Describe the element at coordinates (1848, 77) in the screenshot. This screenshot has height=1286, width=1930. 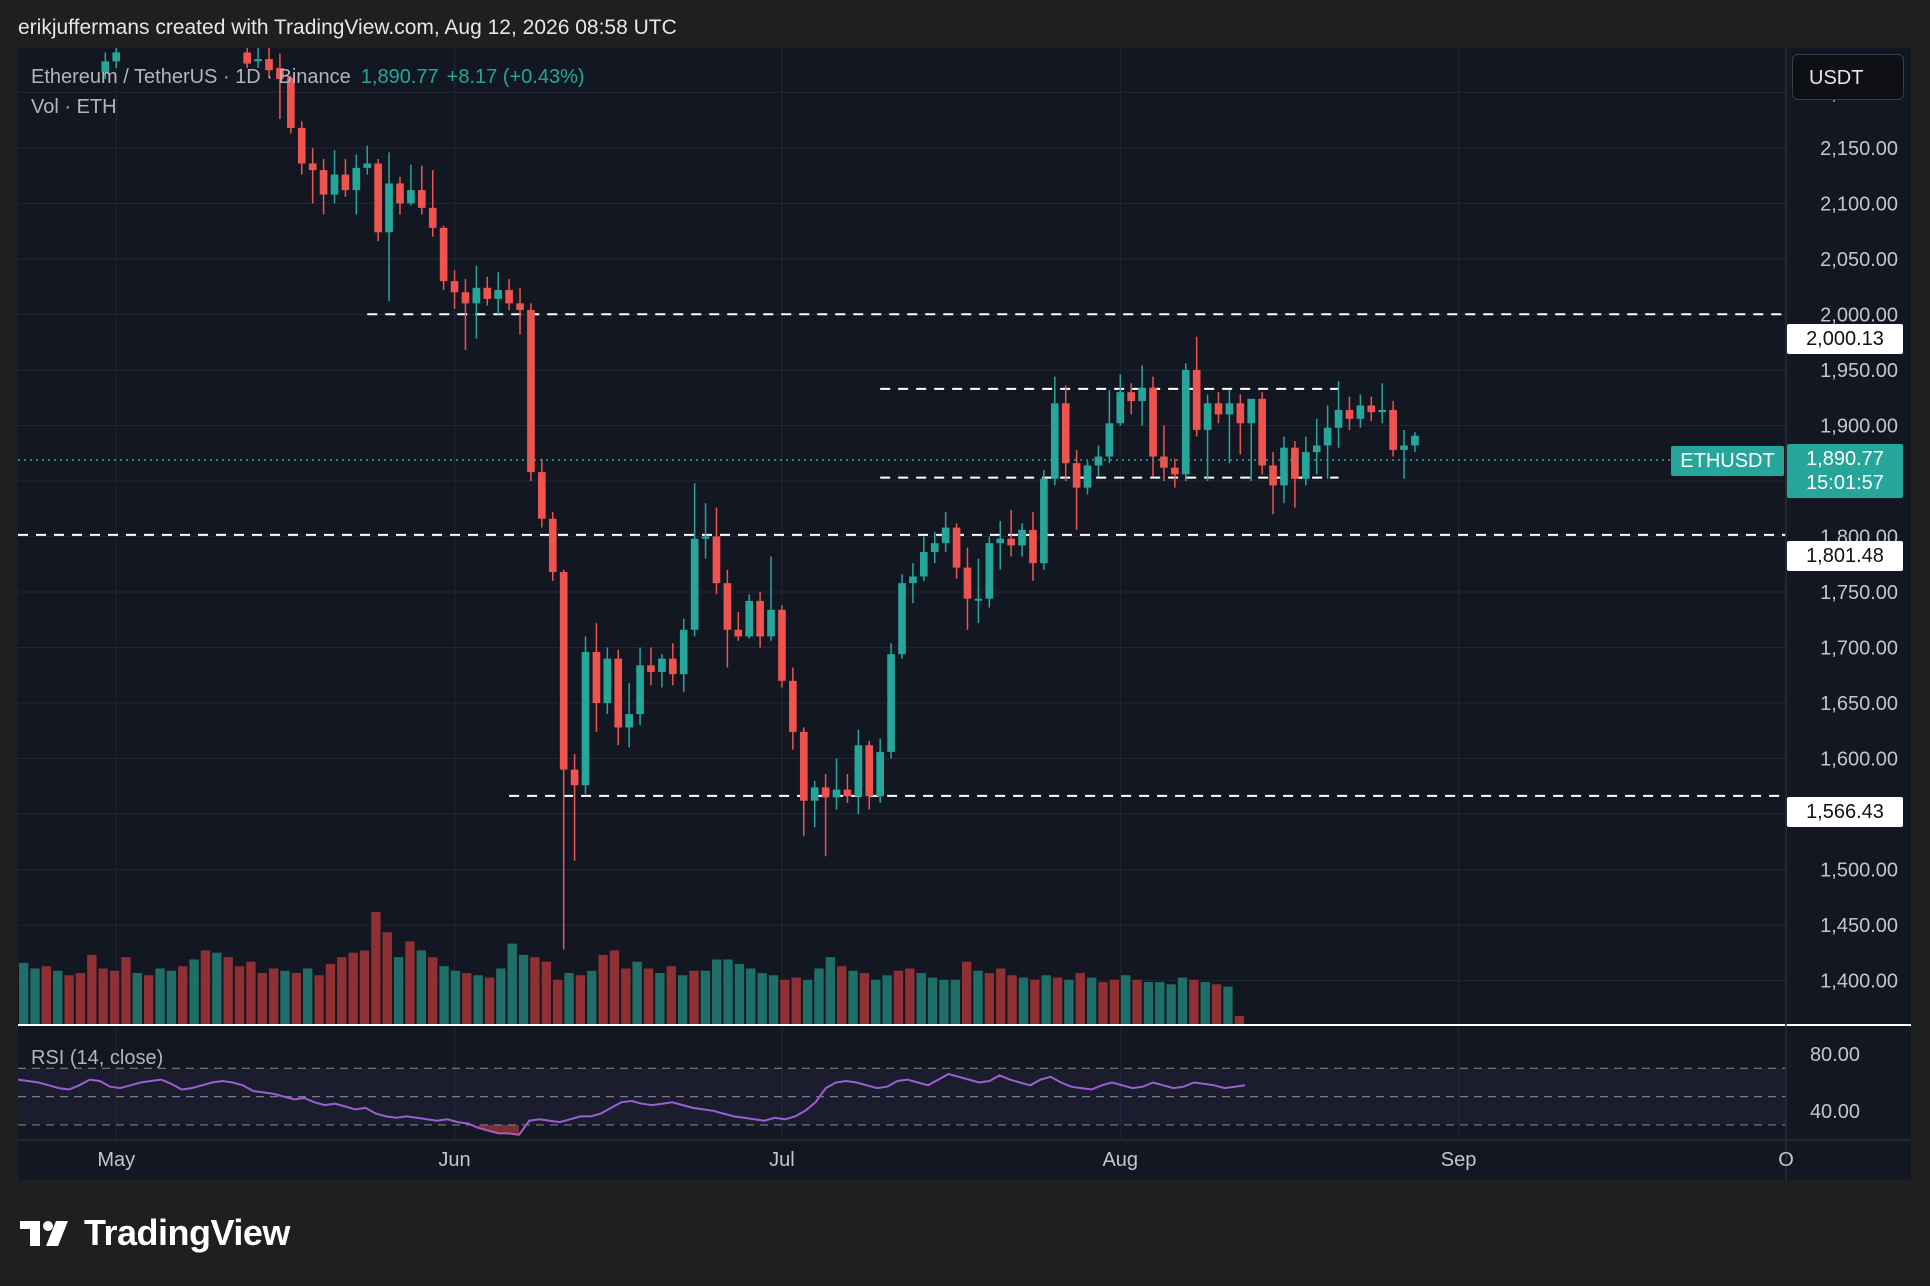
I see `currency-button: USDT` at that location.